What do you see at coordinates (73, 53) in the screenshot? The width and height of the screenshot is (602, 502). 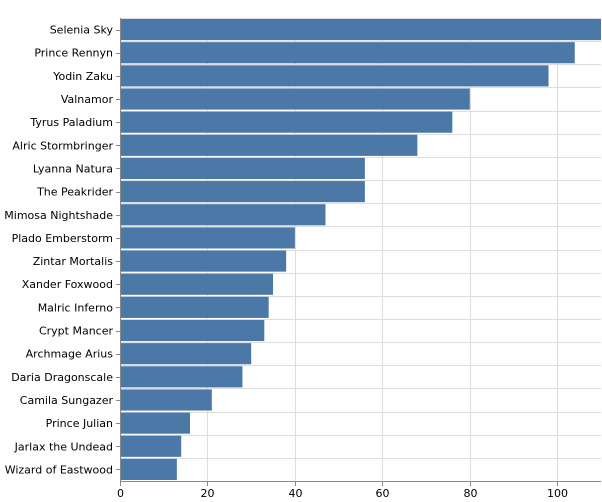 I see `category-label: Prince Rennyn` at bounding box center [73, 53].